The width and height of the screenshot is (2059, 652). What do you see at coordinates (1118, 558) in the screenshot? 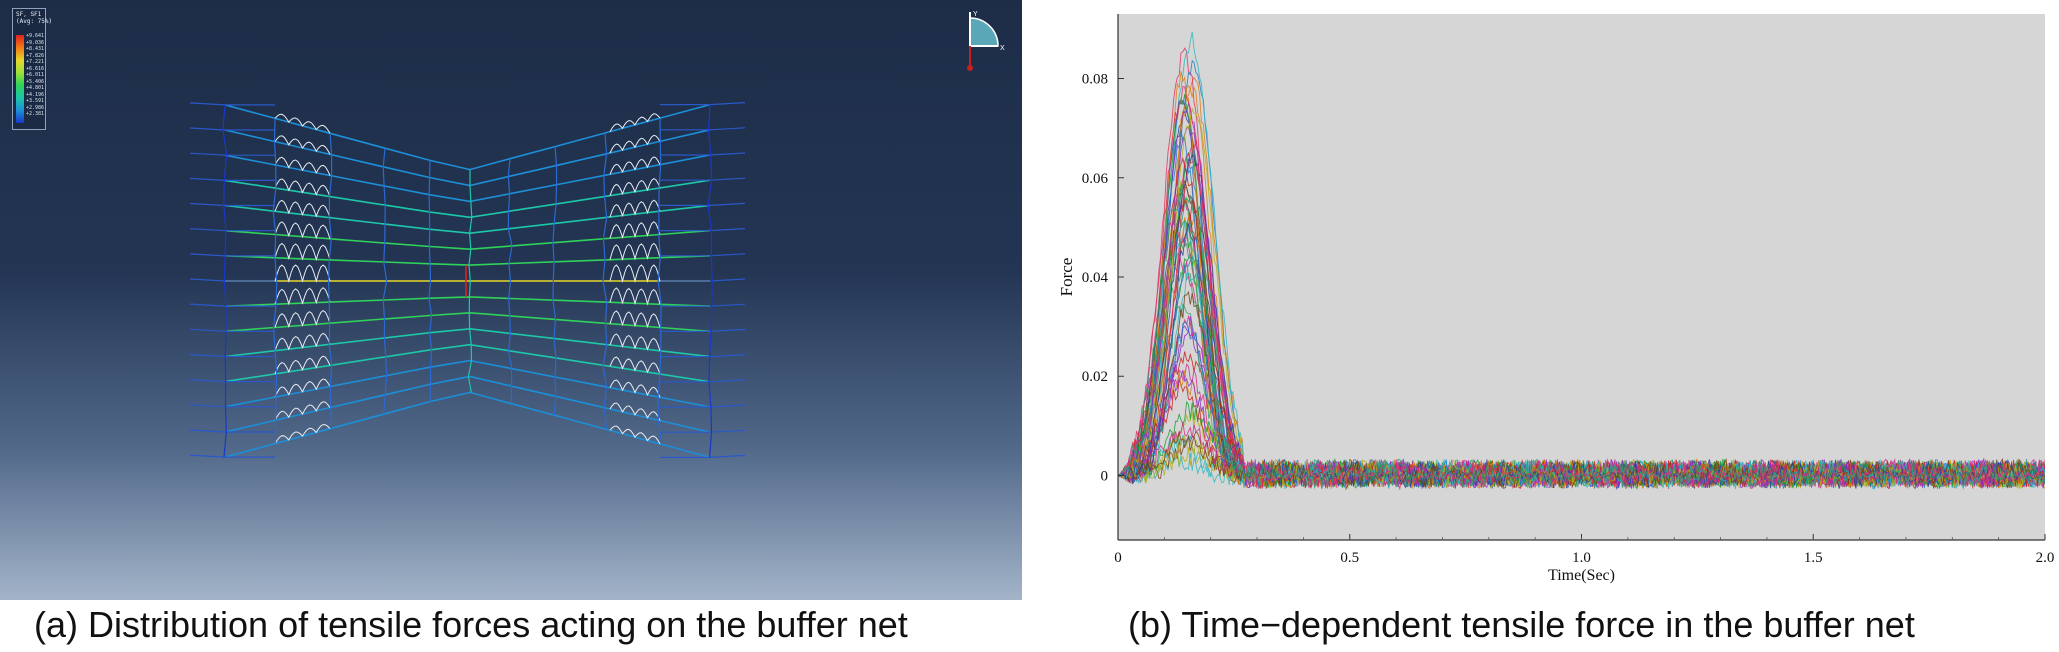
I see `x-tick-label: 0` at bounding box center [1118, 558].